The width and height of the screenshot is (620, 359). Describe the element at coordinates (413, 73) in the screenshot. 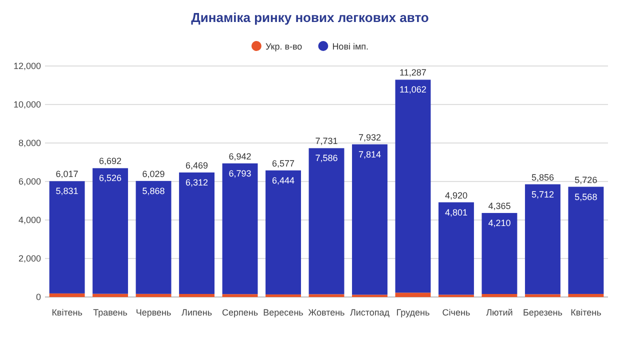

I see `total-label: 11,287` at that location.